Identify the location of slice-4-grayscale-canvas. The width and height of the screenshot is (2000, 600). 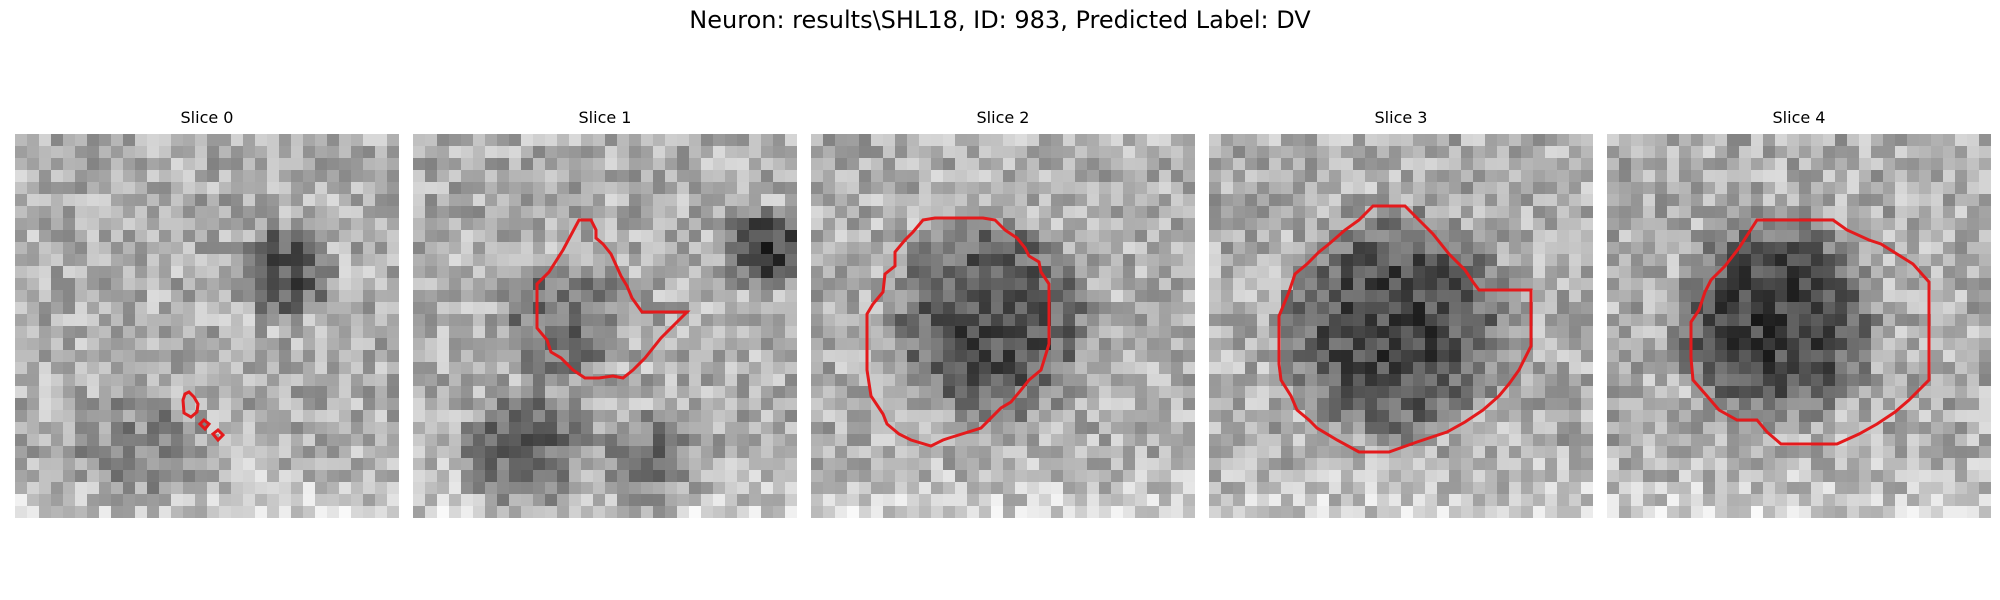
(1799, 326).